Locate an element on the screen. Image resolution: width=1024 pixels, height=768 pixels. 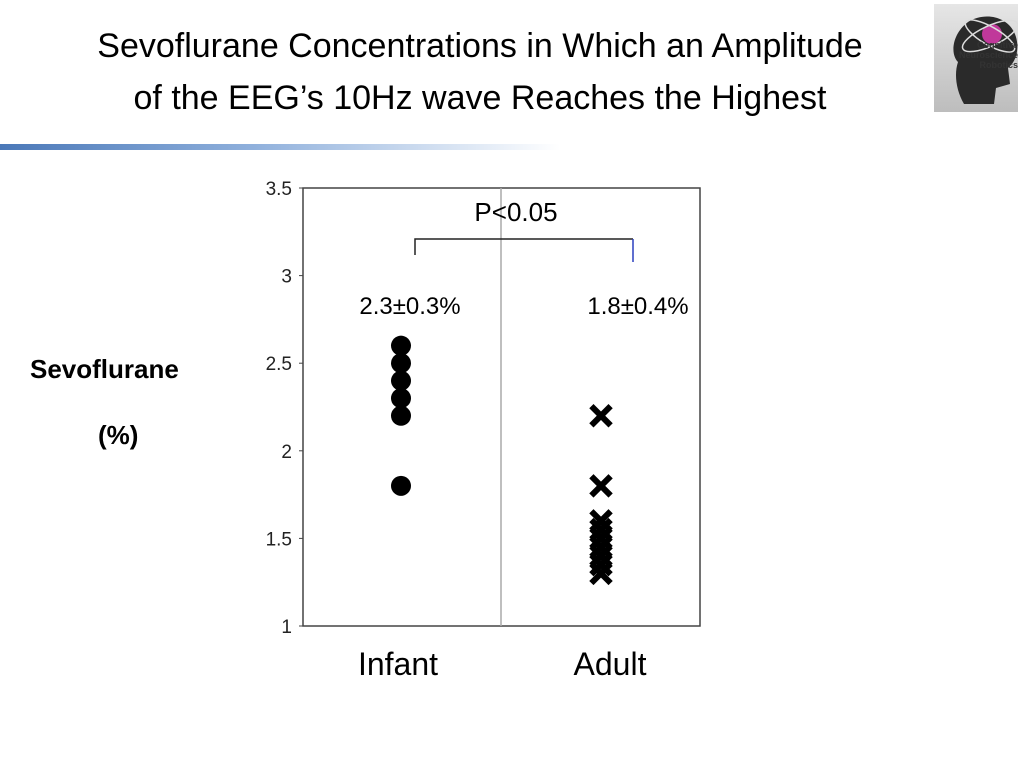
logo-text-line: Robotics is located at coordinates (998, 65).